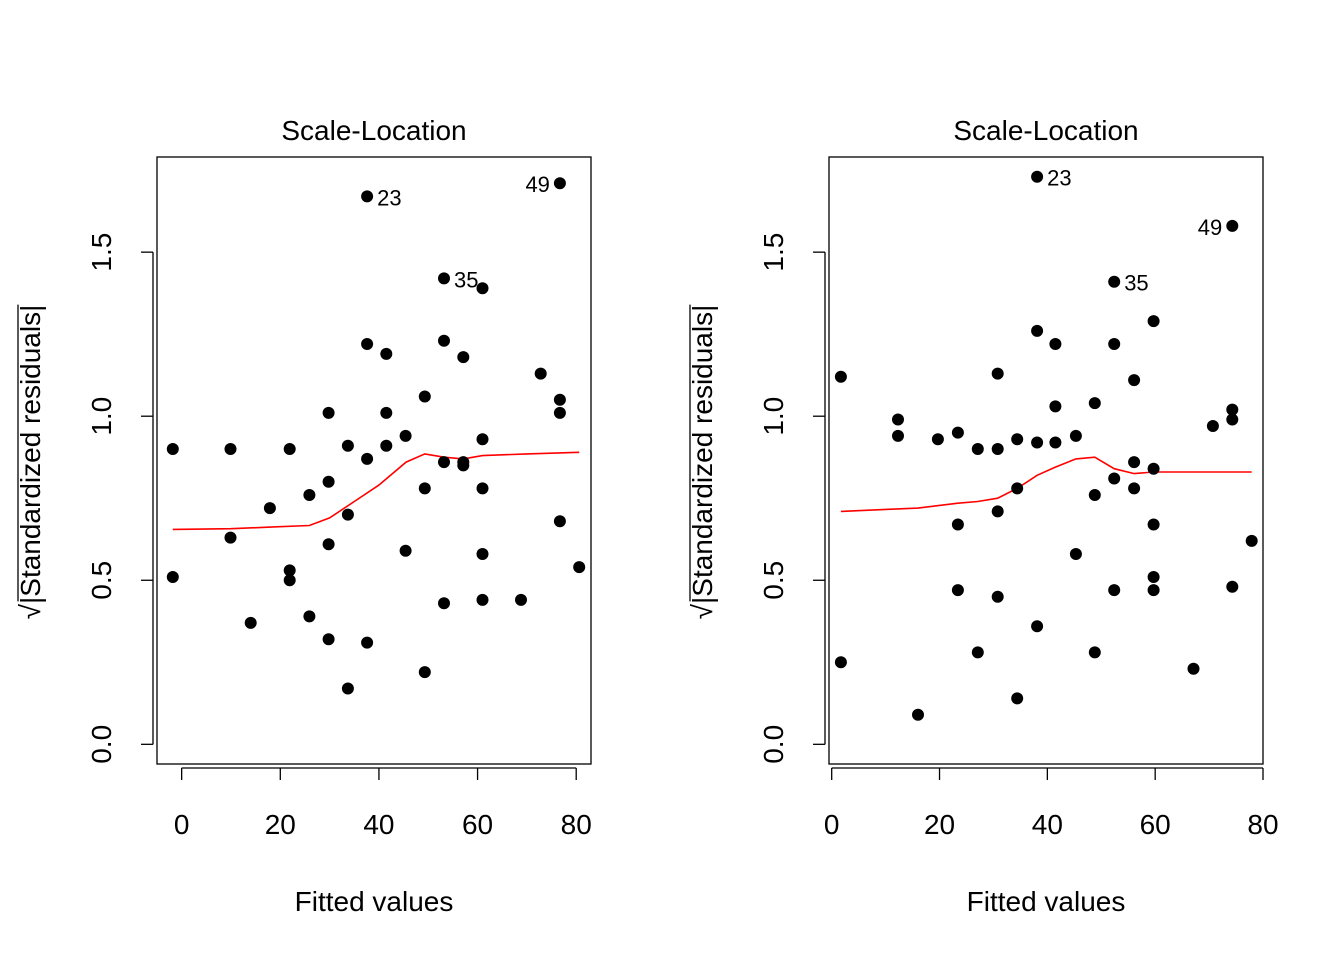 The height and width of the screenshot is (960, 1344). Describe the element at coordinates (537, 184) in the screenshot. I see `chart-0-point-label-2: 49` at that location.